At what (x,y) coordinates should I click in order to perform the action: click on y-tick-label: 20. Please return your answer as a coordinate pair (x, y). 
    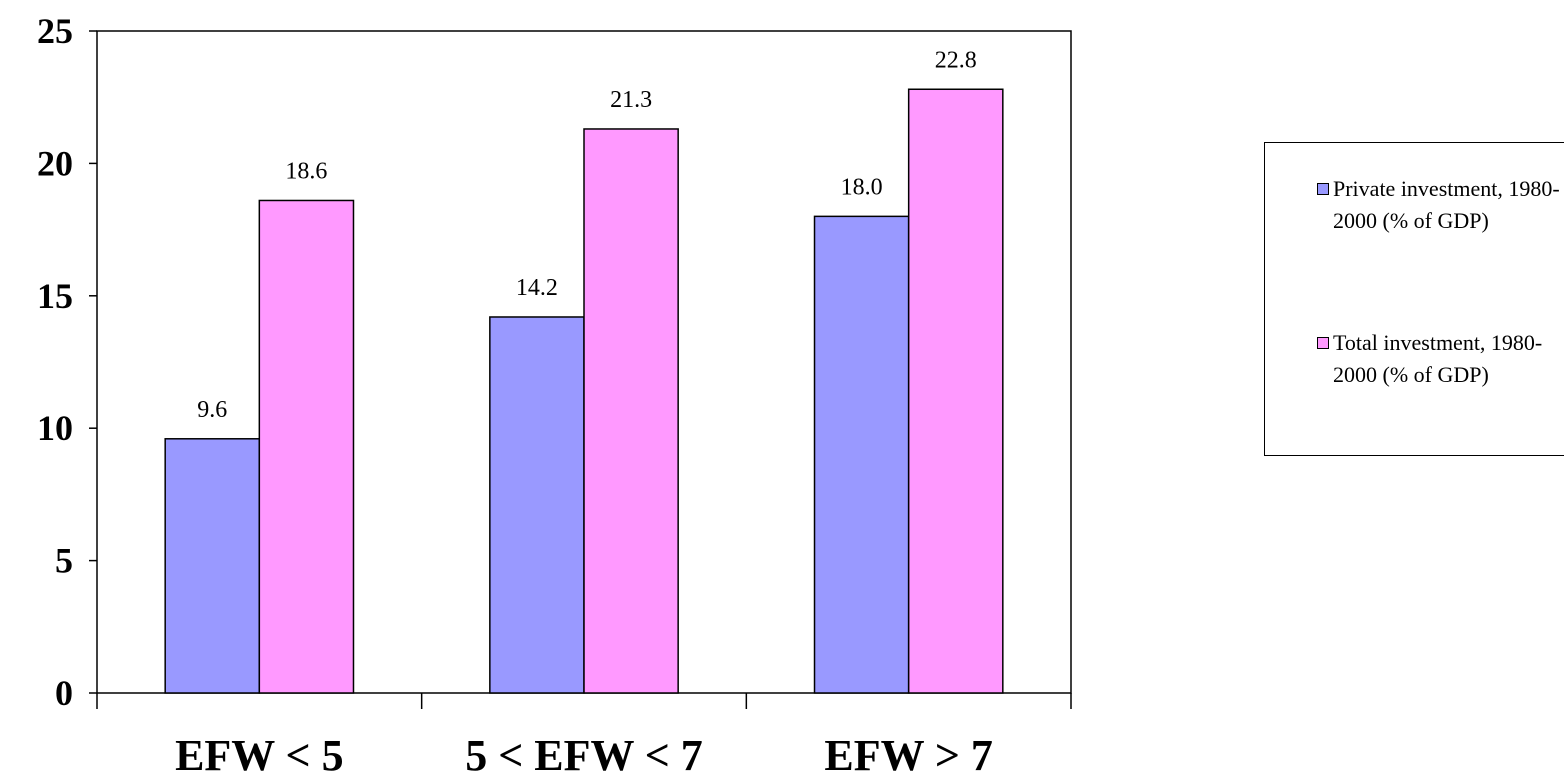
    Looking at the image, I should click on (55, 163).